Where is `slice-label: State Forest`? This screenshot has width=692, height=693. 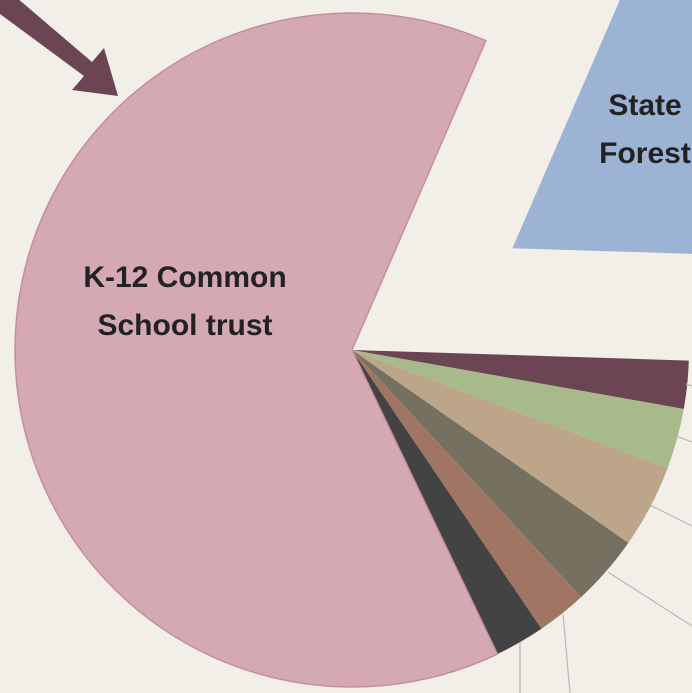
slice-label: State Forest is located at coordinates (645, 129).